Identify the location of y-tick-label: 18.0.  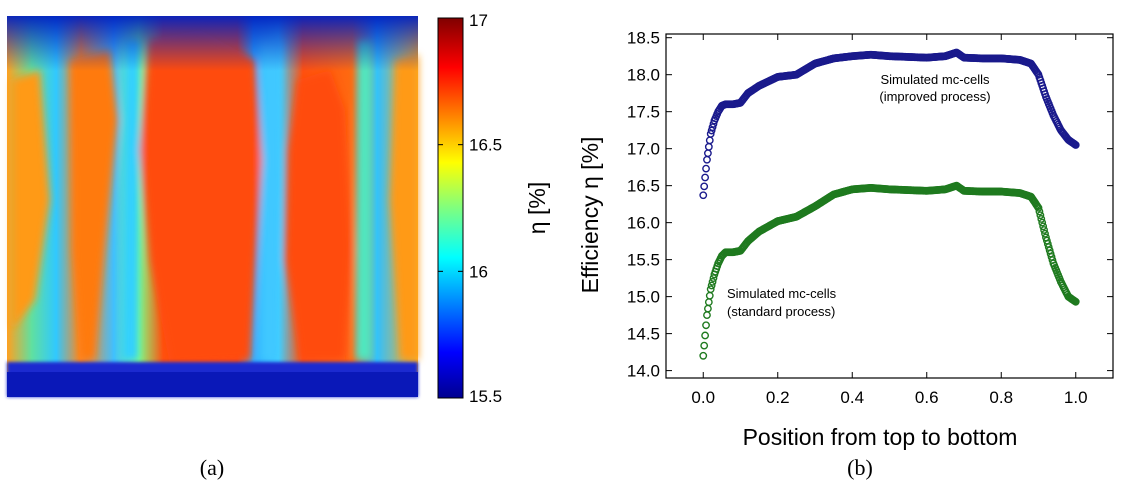
(643, 75).